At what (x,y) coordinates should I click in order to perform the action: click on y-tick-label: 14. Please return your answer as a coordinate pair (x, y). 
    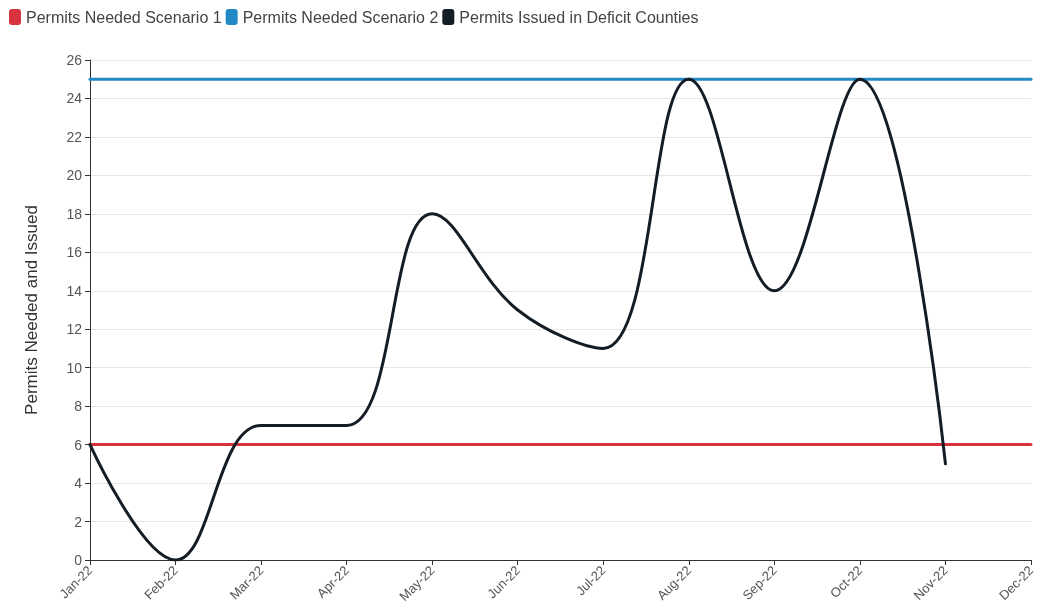
    Looking at the image, I should click on (74, 290).